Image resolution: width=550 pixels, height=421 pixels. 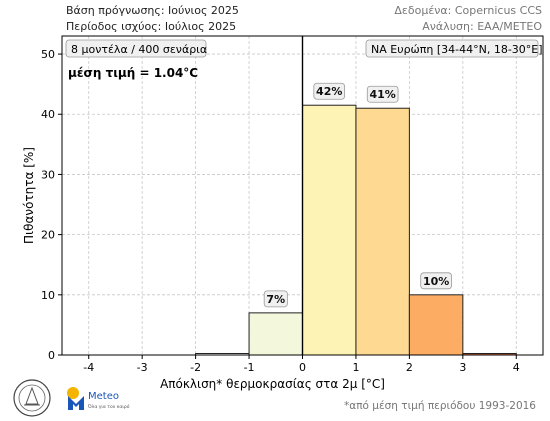 I want to click on region-box, so click(x=452, y=48).